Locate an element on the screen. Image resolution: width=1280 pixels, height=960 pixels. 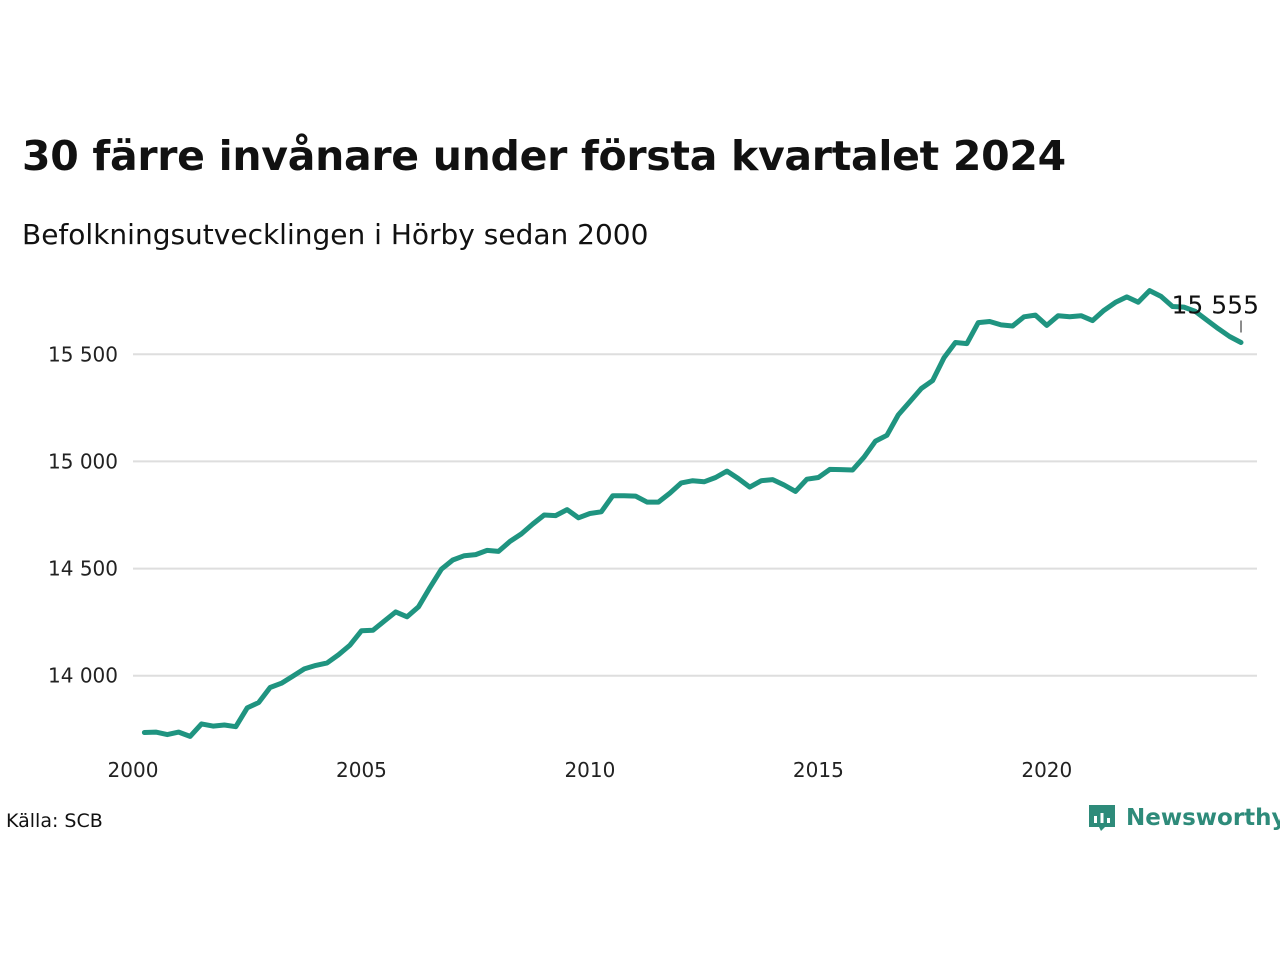
y-tick-label: 15 000 is located at coordinates (83, 461).